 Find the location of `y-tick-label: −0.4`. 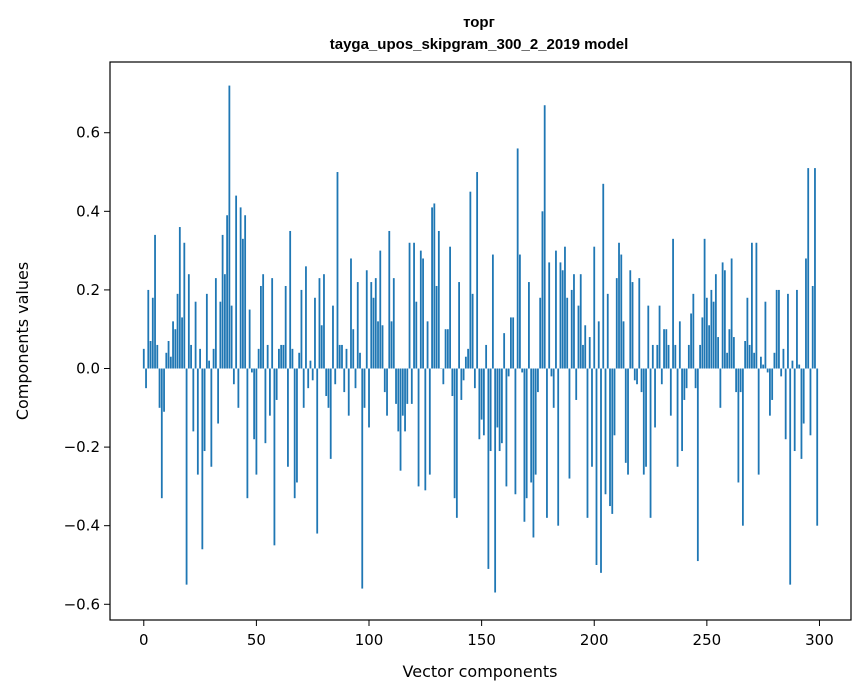

y-tick-label: −0.4 is located at coordinates (82, 526).